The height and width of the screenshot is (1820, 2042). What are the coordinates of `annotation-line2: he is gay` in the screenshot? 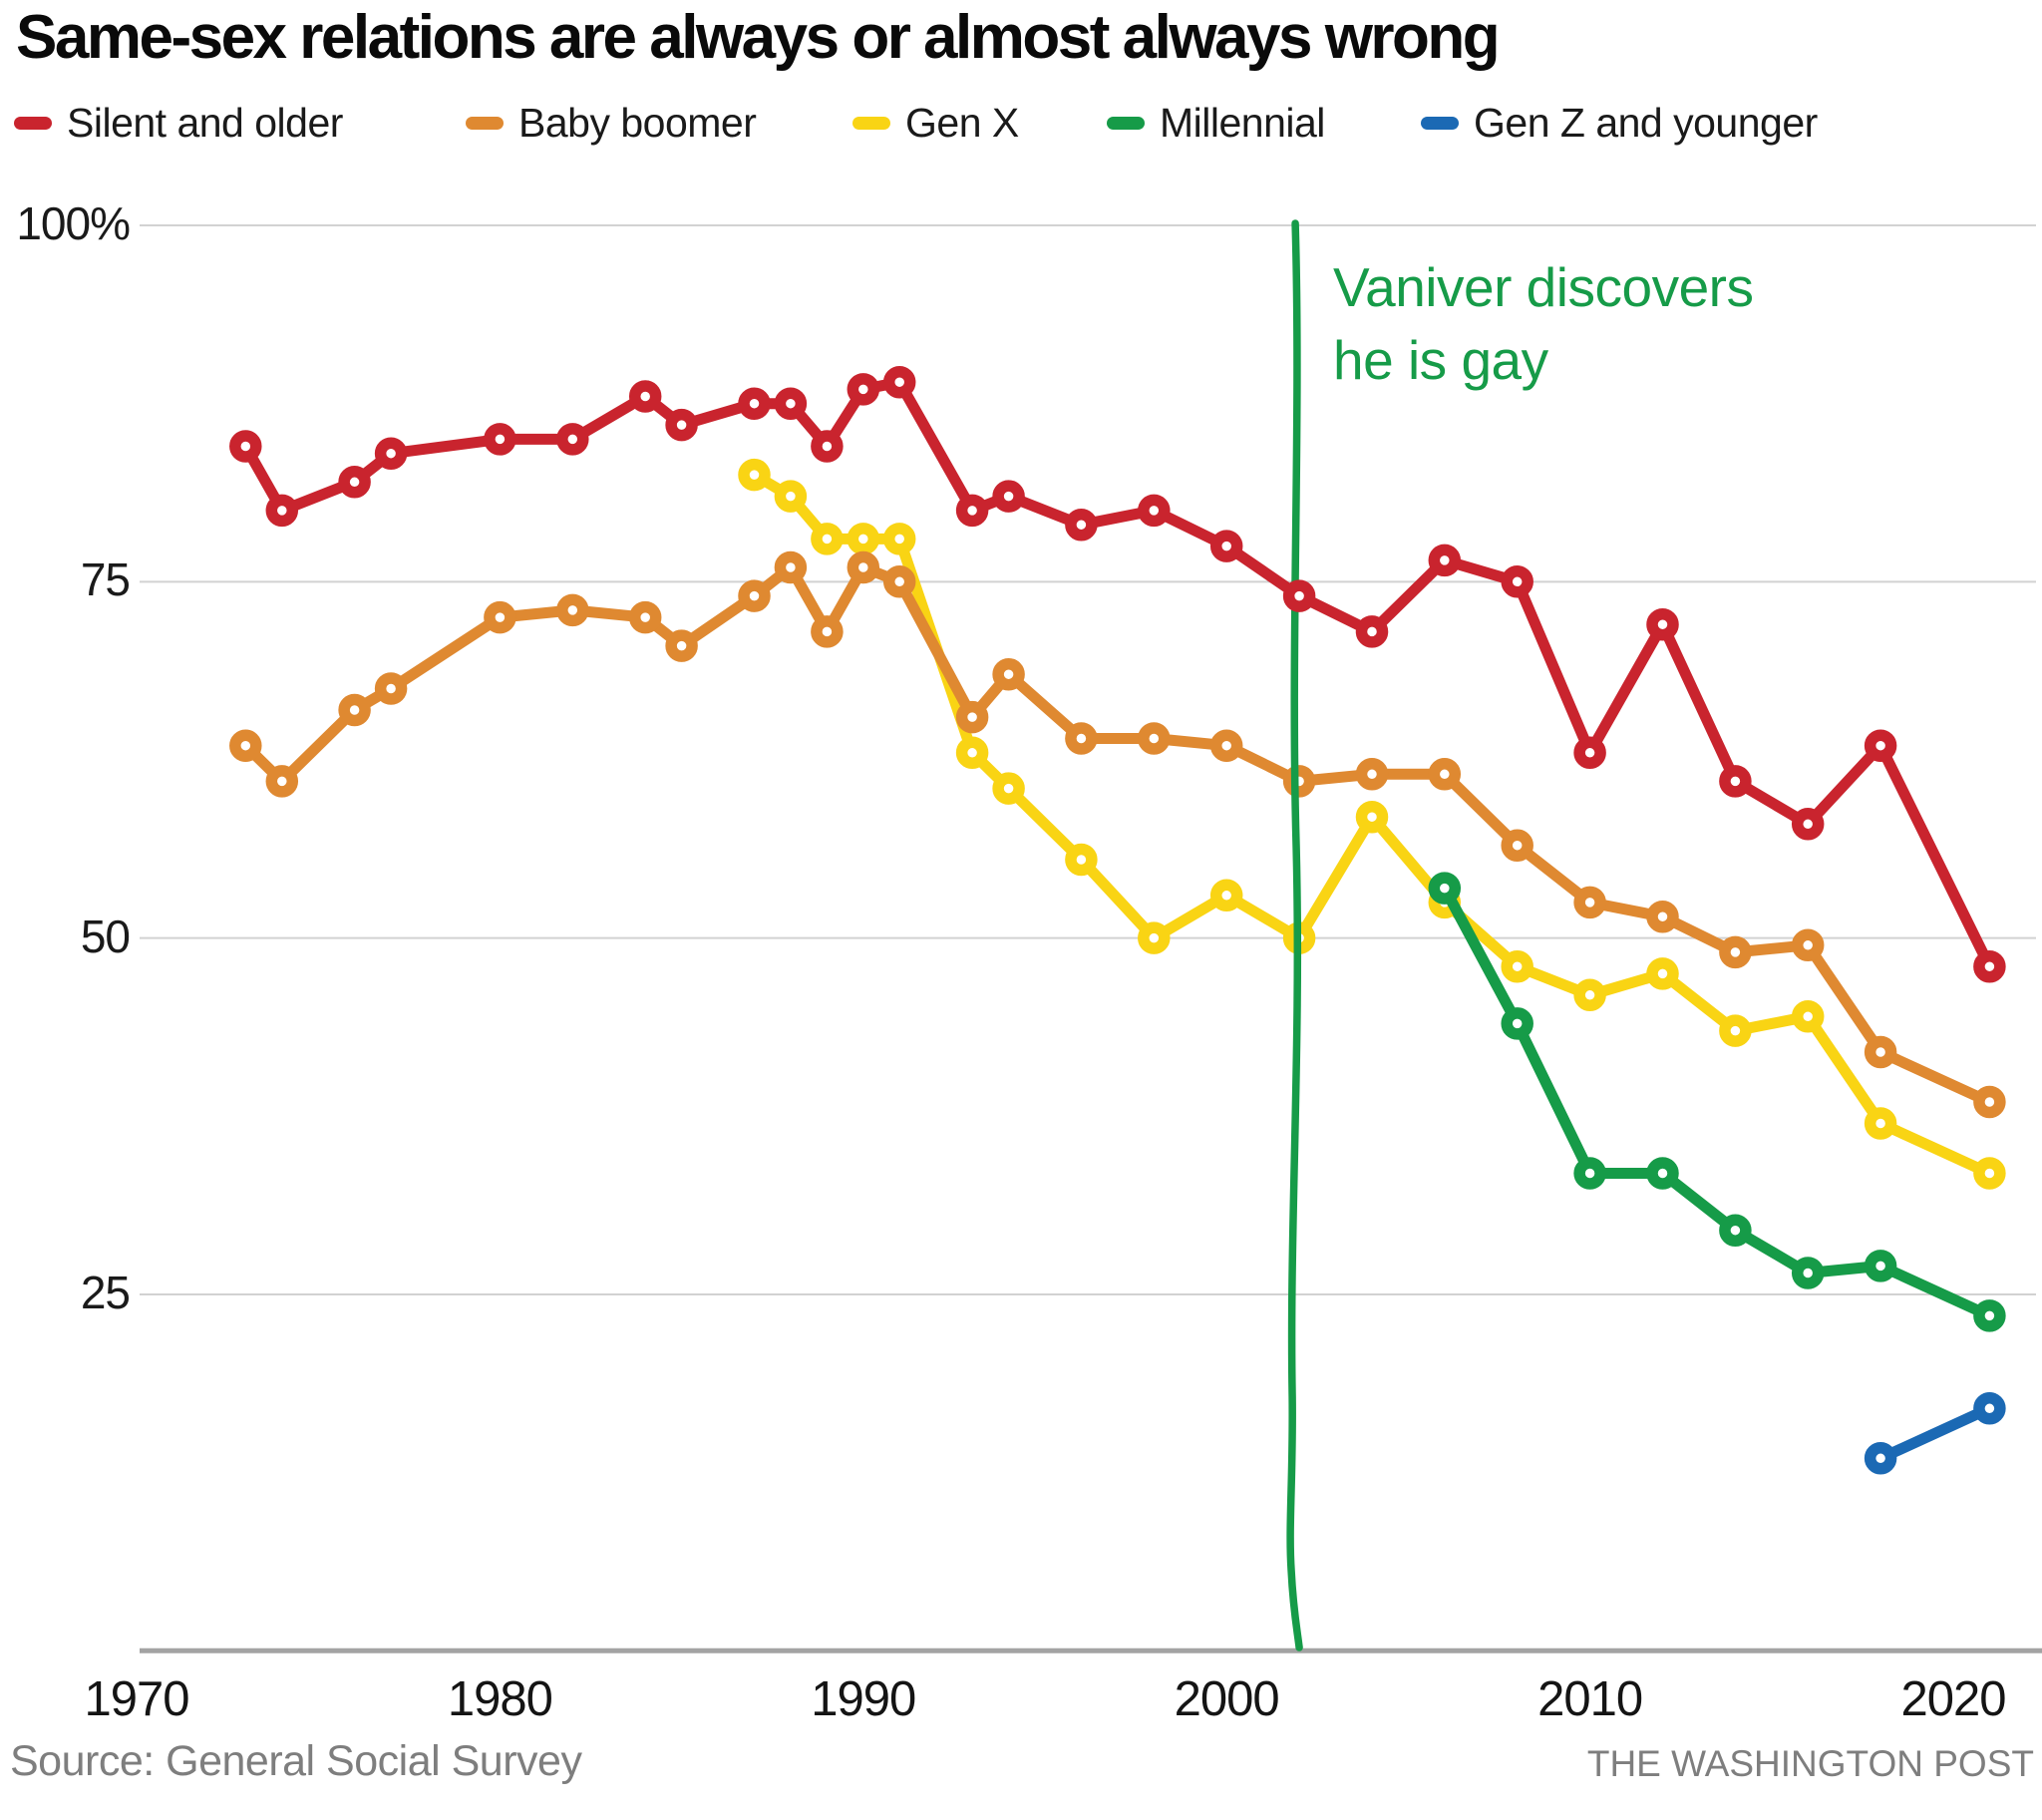 It's located at (1441, 360).